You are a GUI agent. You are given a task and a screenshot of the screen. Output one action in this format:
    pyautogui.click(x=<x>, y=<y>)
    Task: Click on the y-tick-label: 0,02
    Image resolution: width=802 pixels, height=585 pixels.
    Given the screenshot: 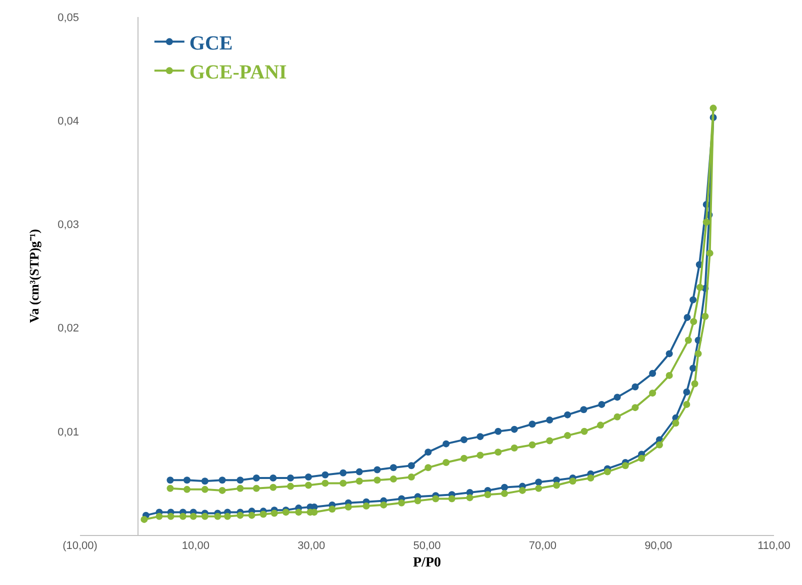 What is the action you would take?
    pyautogui.click(x=68, y=328)
    